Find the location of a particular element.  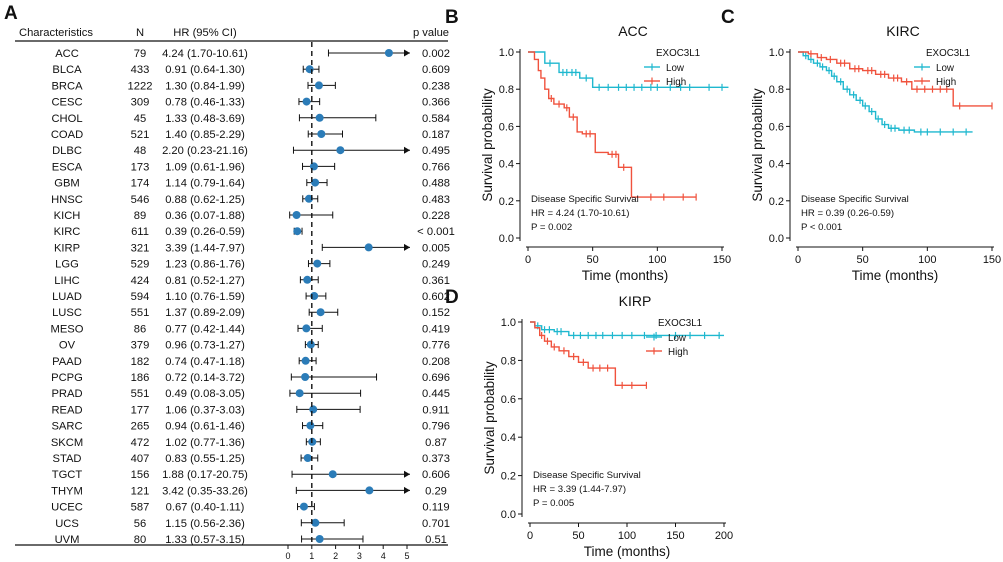

row-p-value: 0.419 is located at coordinates (436, 329).